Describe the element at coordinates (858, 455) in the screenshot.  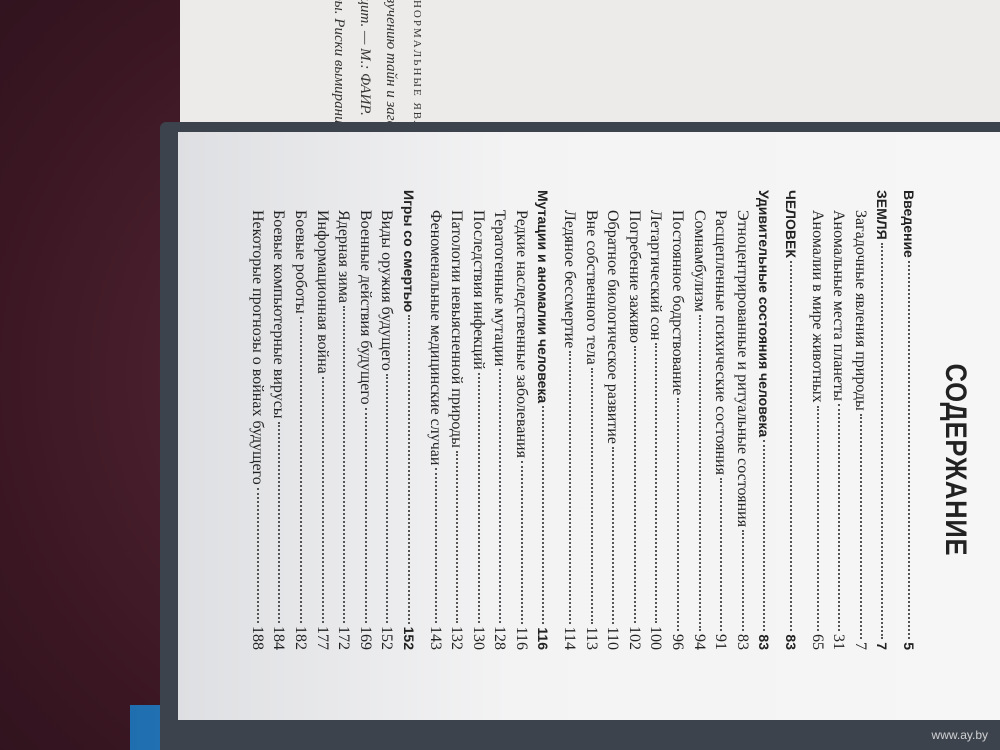
I see `toc-entry: Загадочные явления природы 7` at that location.